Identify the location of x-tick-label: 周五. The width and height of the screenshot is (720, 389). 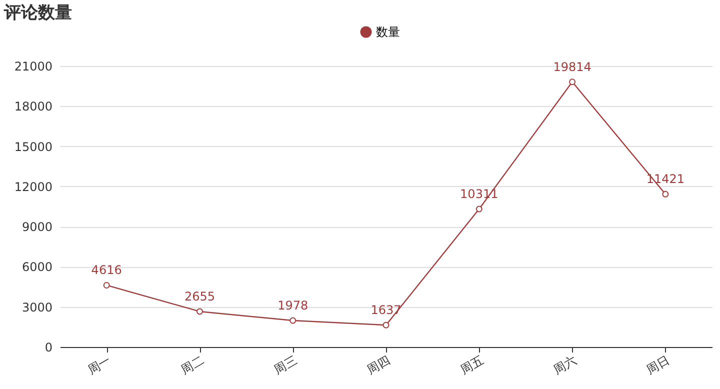
(472, 364).